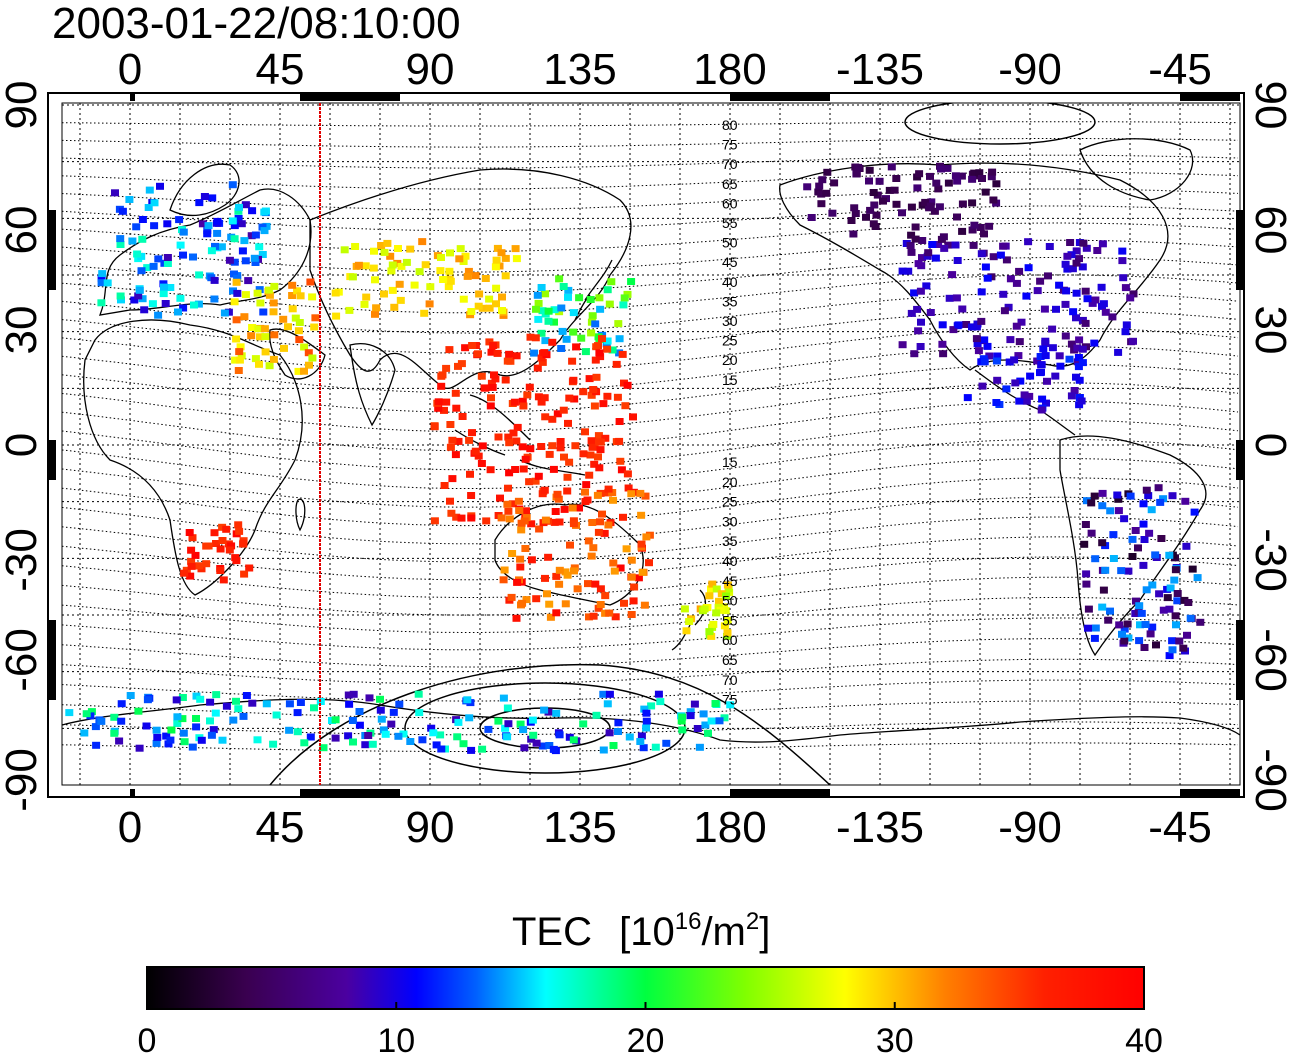 The width and height of the screenshot is (1292, 1057). Describe the element at coordinates (430, 69) in the screenshot. I see `longitude-label-top: 90` at that location.